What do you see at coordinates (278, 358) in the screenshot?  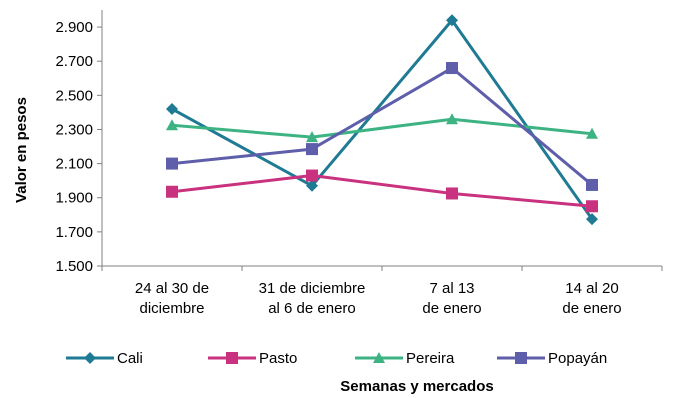 I see `legend-label: Pasto` at bounding box center [278, 358].